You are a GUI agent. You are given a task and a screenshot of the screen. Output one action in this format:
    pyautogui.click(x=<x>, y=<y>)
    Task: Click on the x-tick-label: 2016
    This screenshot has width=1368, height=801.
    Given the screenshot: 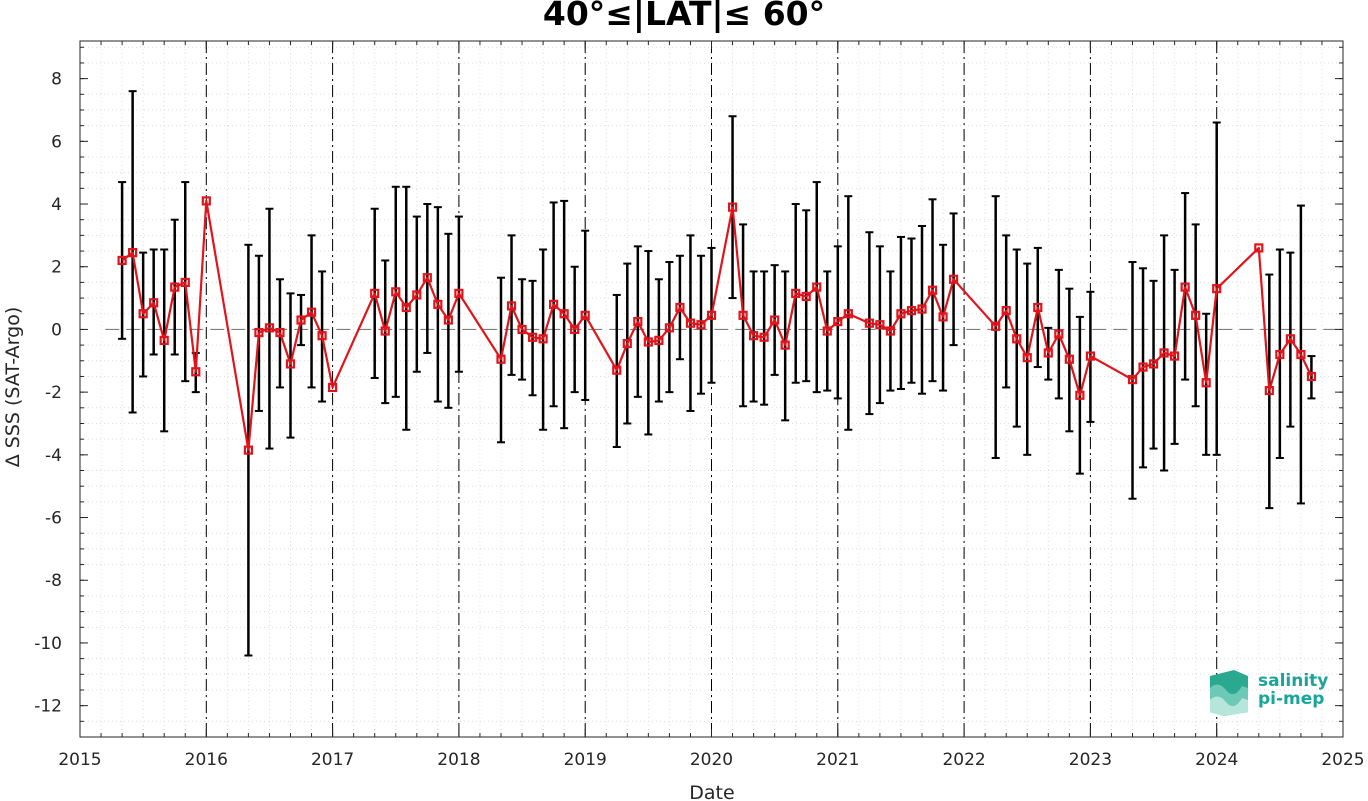 What is the action you would take?
    pyautogui.click(x=206, y=760)
    